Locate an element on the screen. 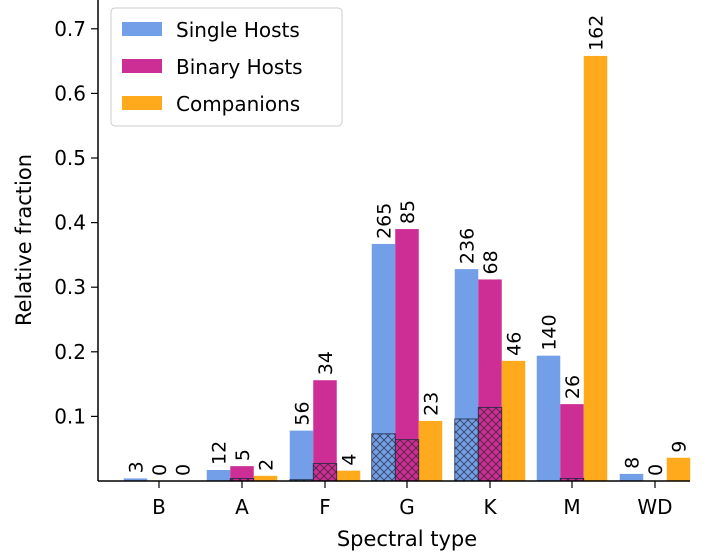 The height and width of the screenshot is (560, 709). bar-count-label: 140 is located at coordinates (550, 332).